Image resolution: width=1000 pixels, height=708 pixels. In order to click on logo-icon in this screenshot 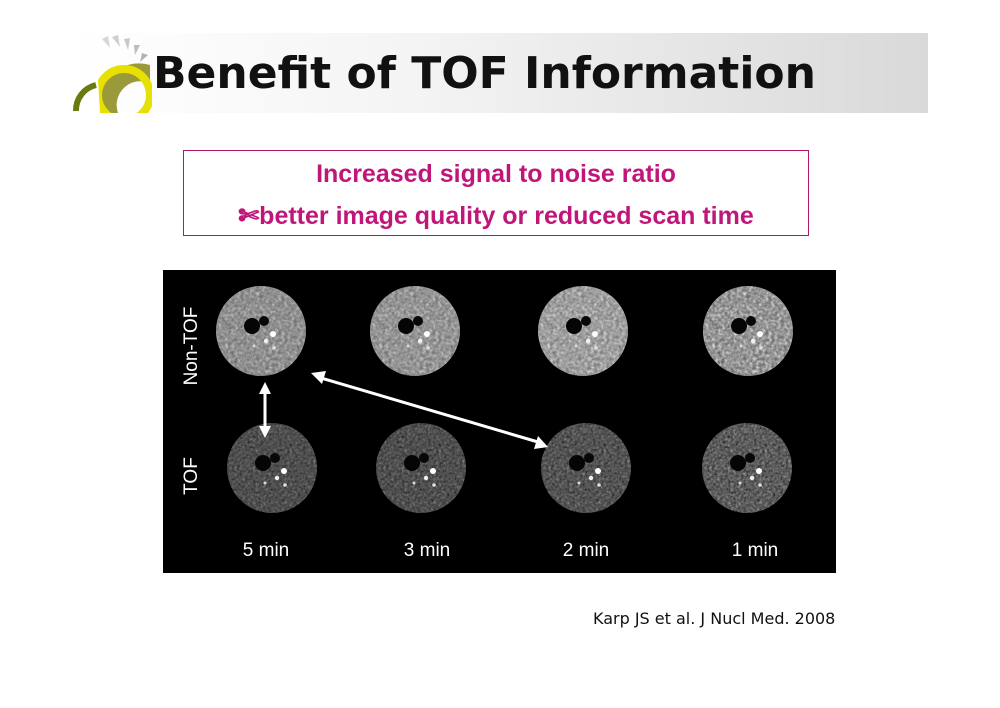, I will do `click(112, 74)`.